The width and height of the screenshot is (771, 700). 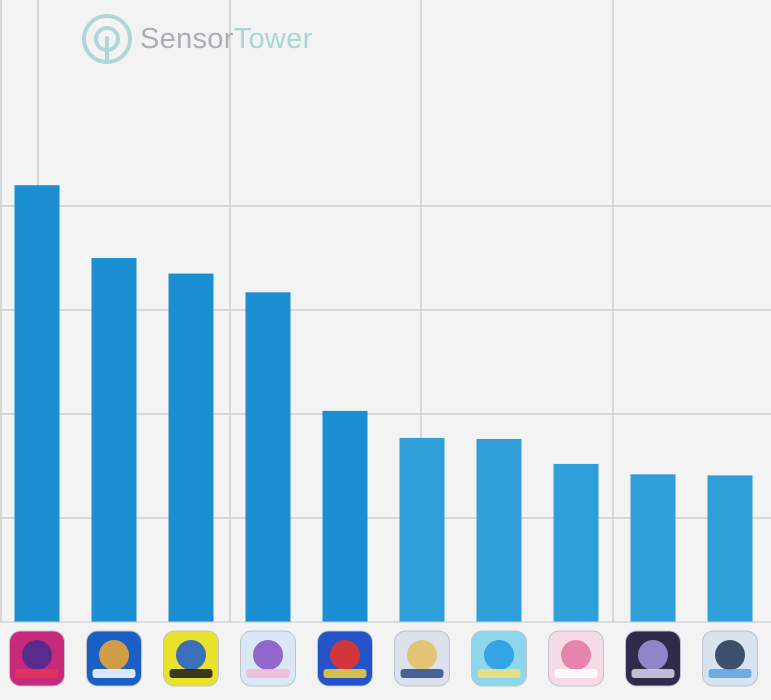 I want to click on sensortower-logo-icon, so click(x=107, y=39).